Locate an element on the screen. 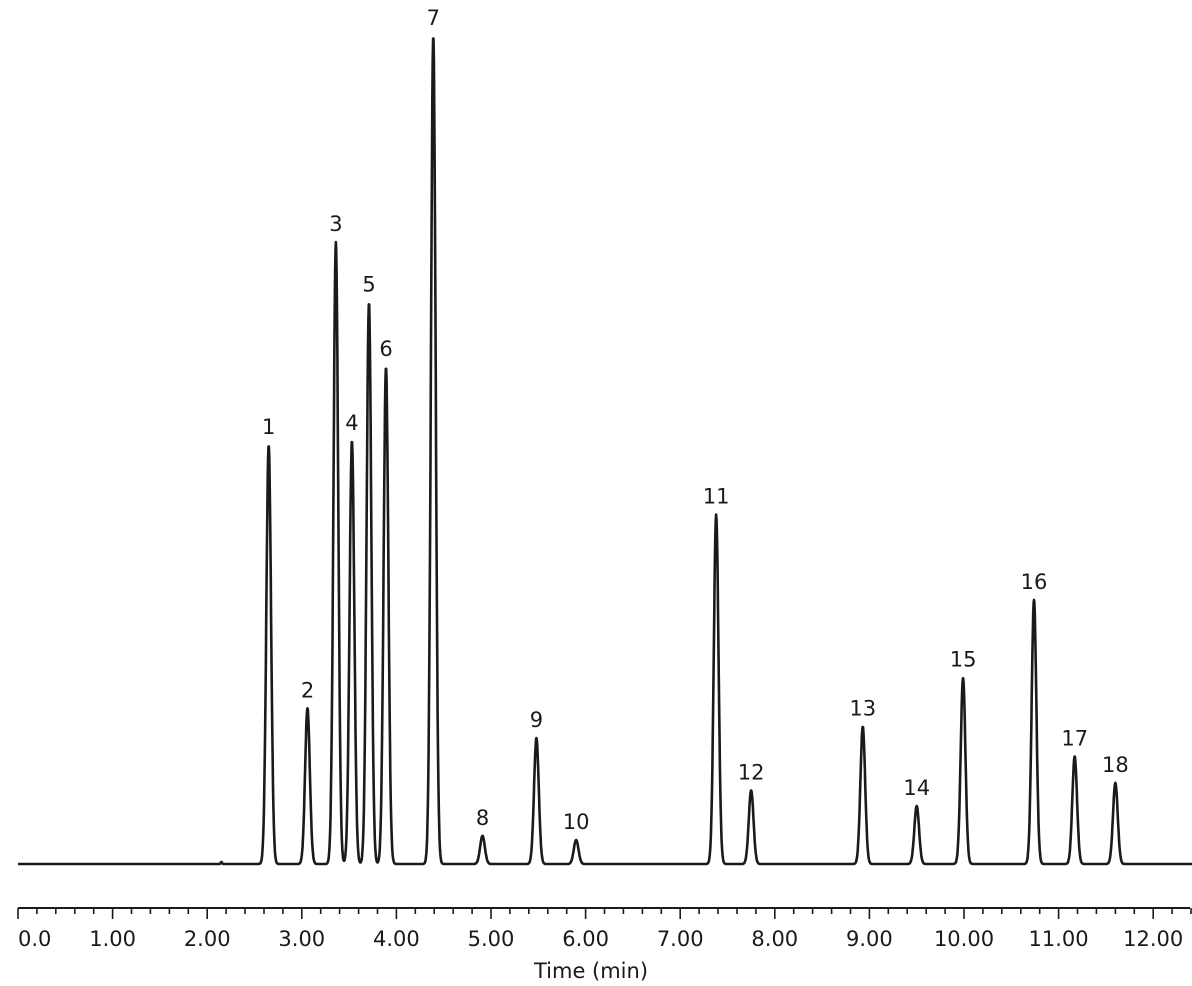  x-tick-label: 5.00 is located at coordinates (491, 939).